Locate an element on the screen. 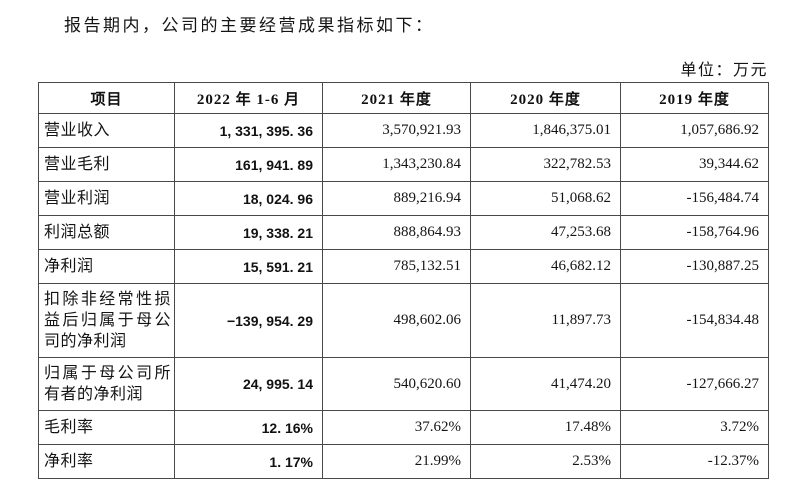 This screenshot has height=499, width=800. value-cell: -130,887.25 is located at coordinates (694, 266).